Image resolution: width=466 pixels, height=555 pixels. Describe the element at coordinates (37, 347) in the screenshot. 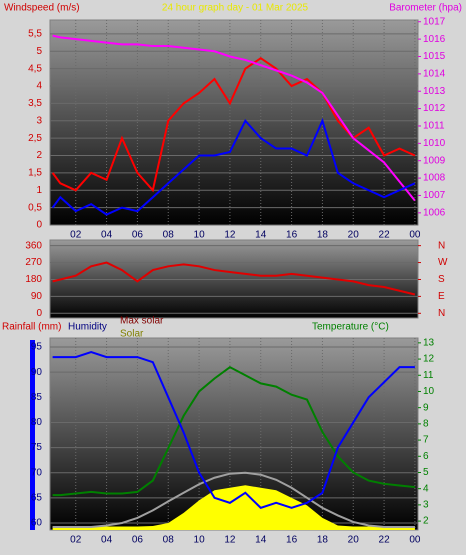

I see `y-tick-label: 95` at that location.